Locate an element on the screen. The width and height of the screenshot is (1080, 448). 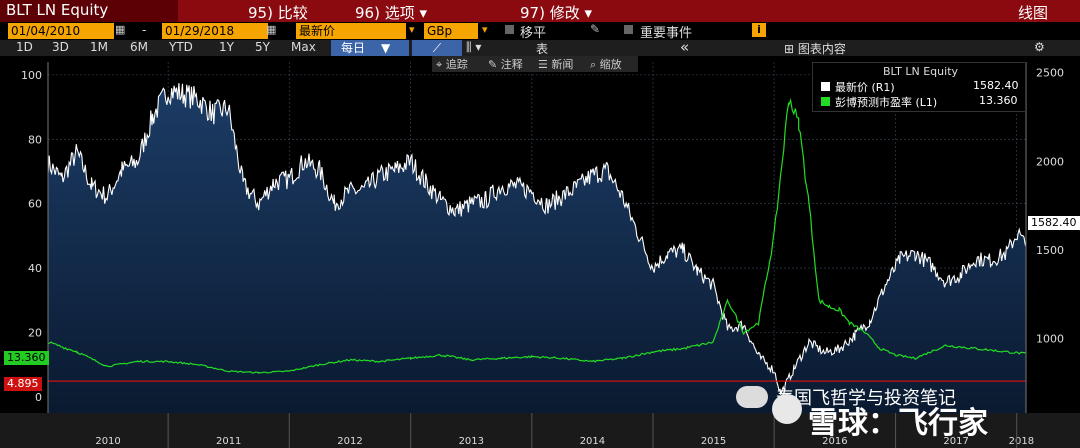
collapse-icon: « is located at coordinates (685, 47).